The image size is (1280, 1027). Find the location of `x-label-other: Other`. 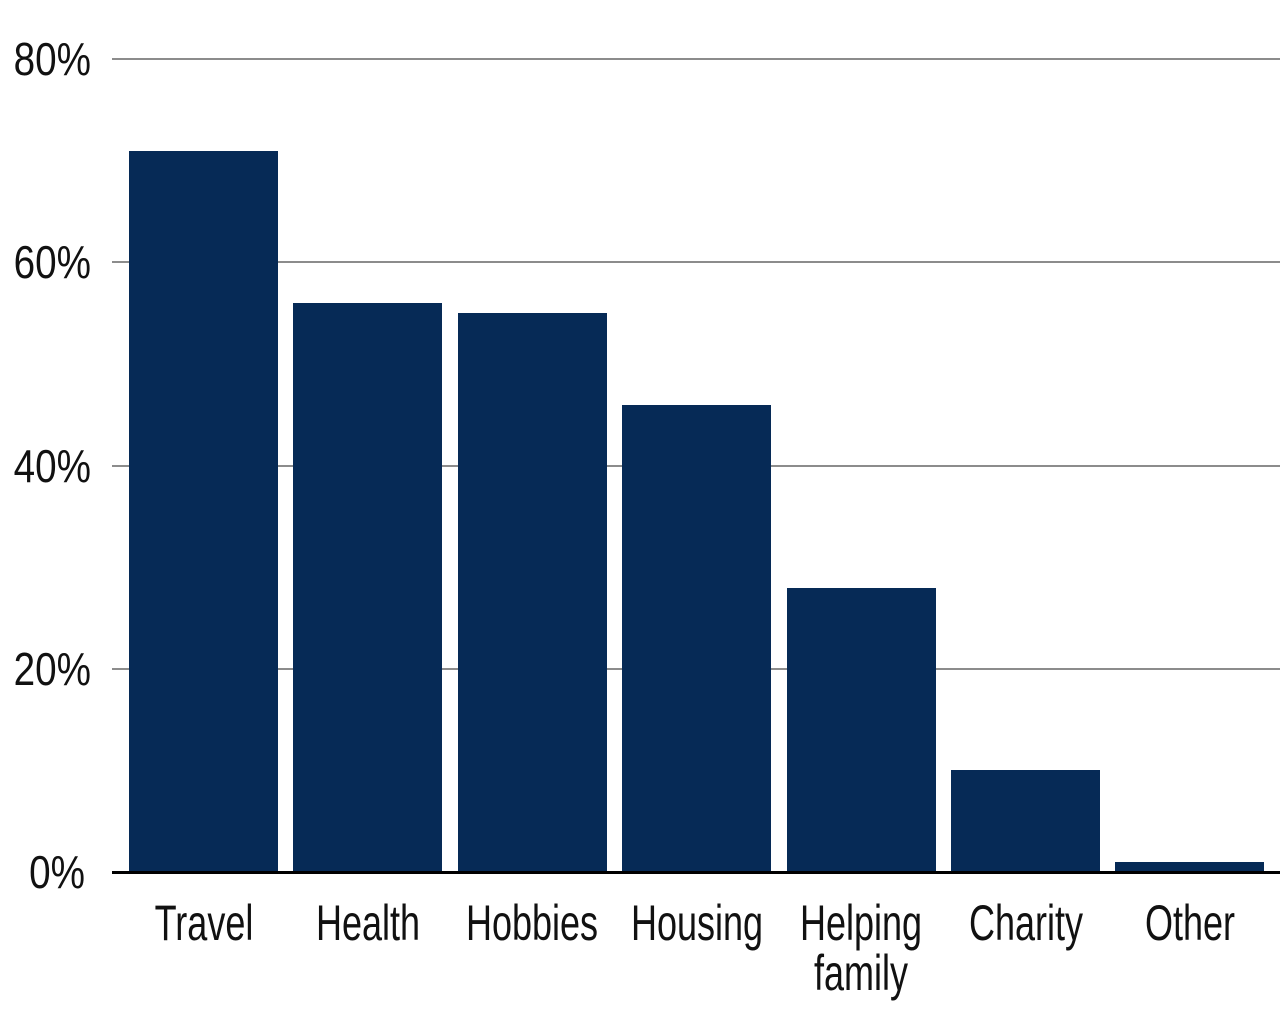

x-label-other: Other is located at coordinates (1190, 923).